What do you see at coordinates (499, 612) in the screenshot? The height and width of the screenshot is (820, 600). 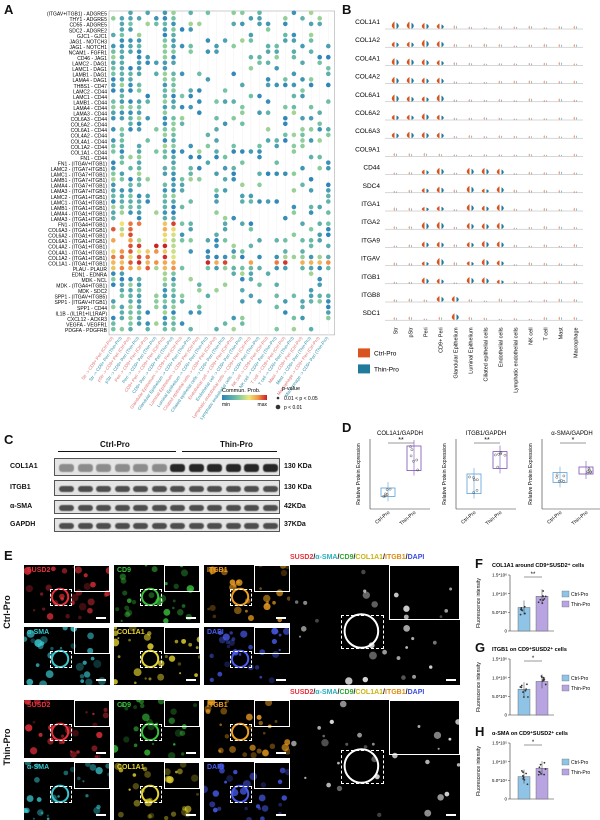 I see `fgh-ytick-label: 5.0*10⁵` at bounding box center [499, 612].